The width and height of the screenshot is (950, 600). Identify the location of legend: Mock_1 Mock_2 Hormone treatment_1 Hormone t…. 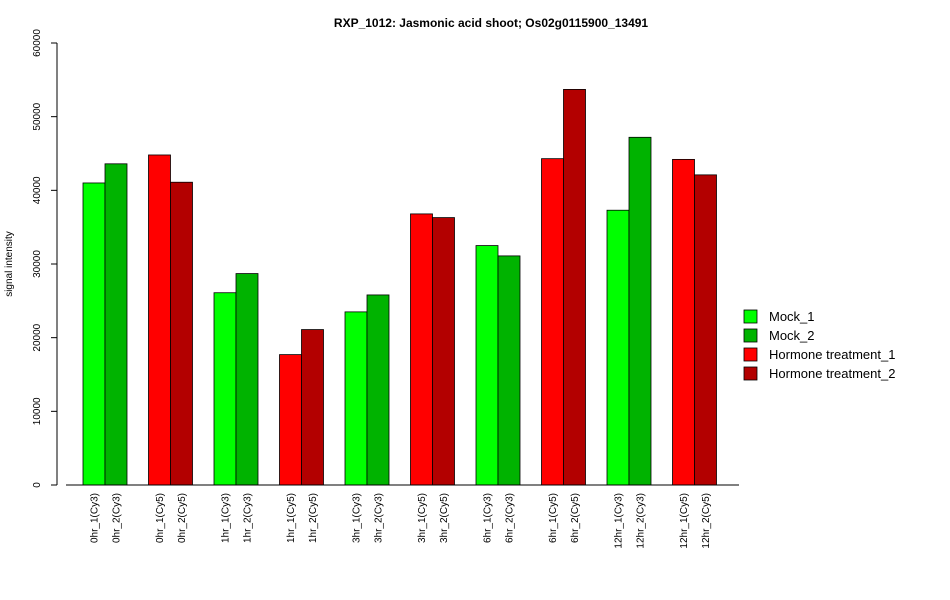
(819, 345).